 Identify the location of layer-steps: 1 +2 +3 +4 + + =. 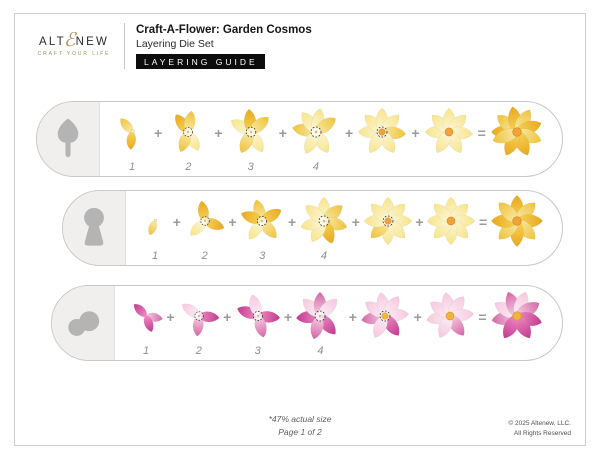
(338, 323).